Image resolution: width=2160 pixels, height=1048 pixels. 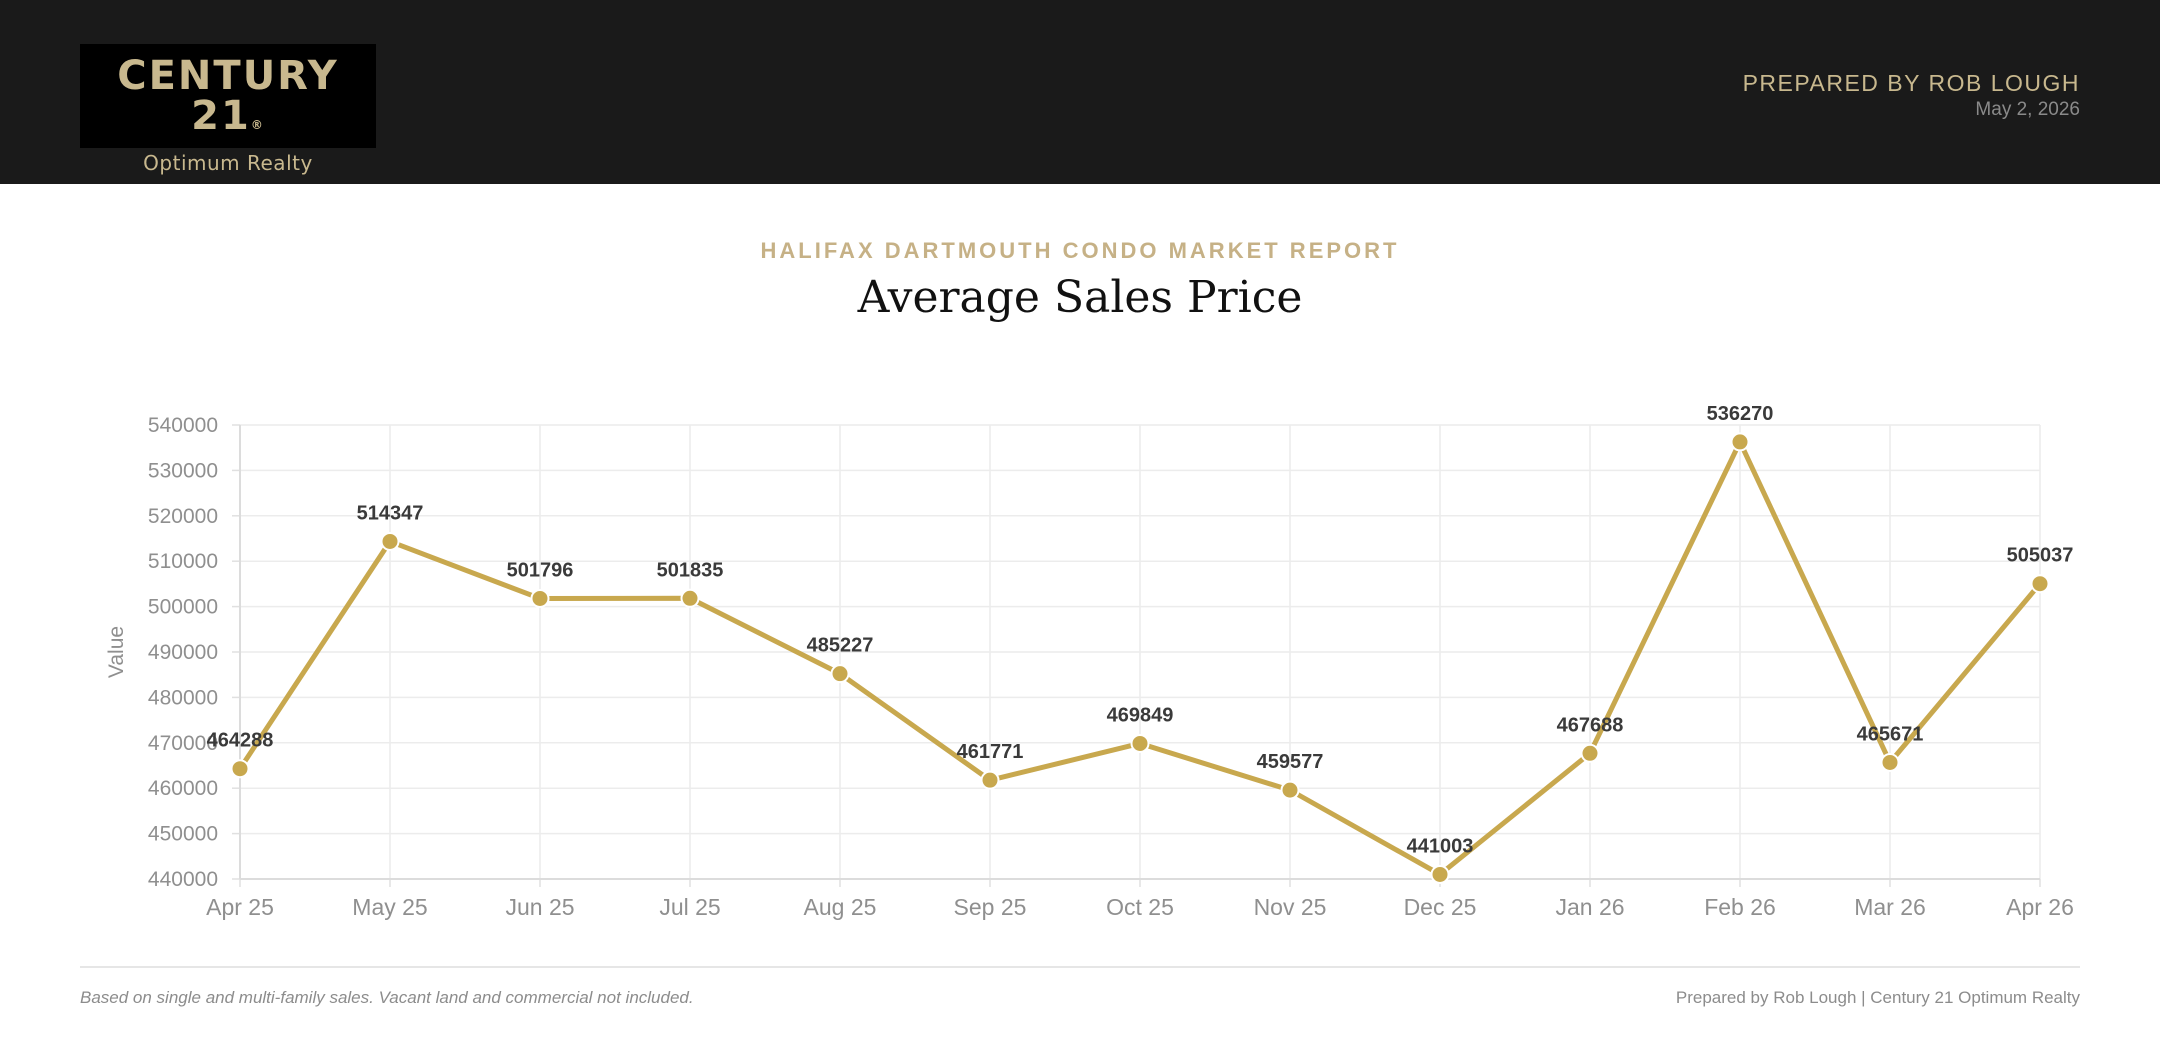 I want to click on x-tick-label: Mar 26, so click(x=1890, y=907).